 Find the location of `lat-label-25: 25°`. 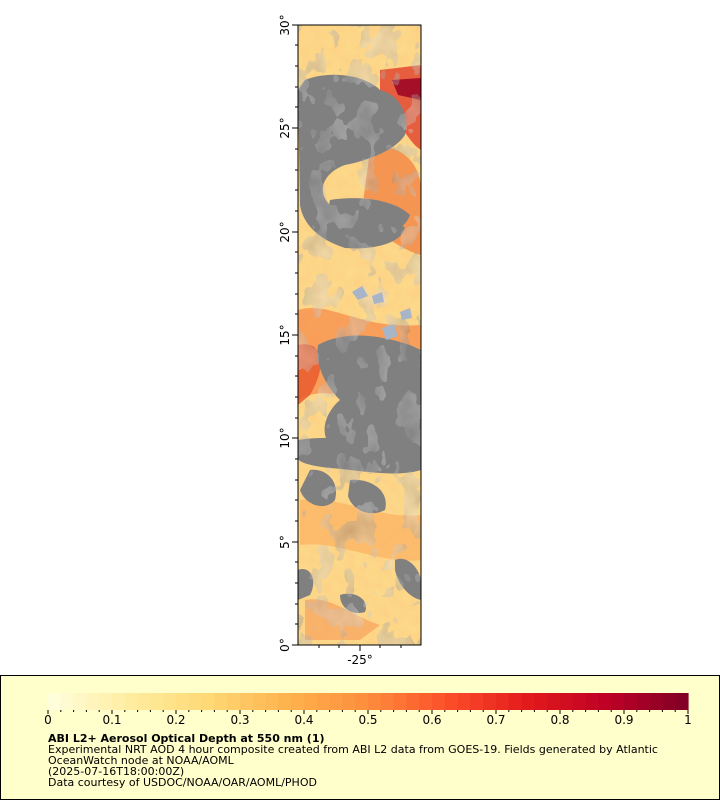

lat-label-25: 25° is located at coordinates (285, 127).